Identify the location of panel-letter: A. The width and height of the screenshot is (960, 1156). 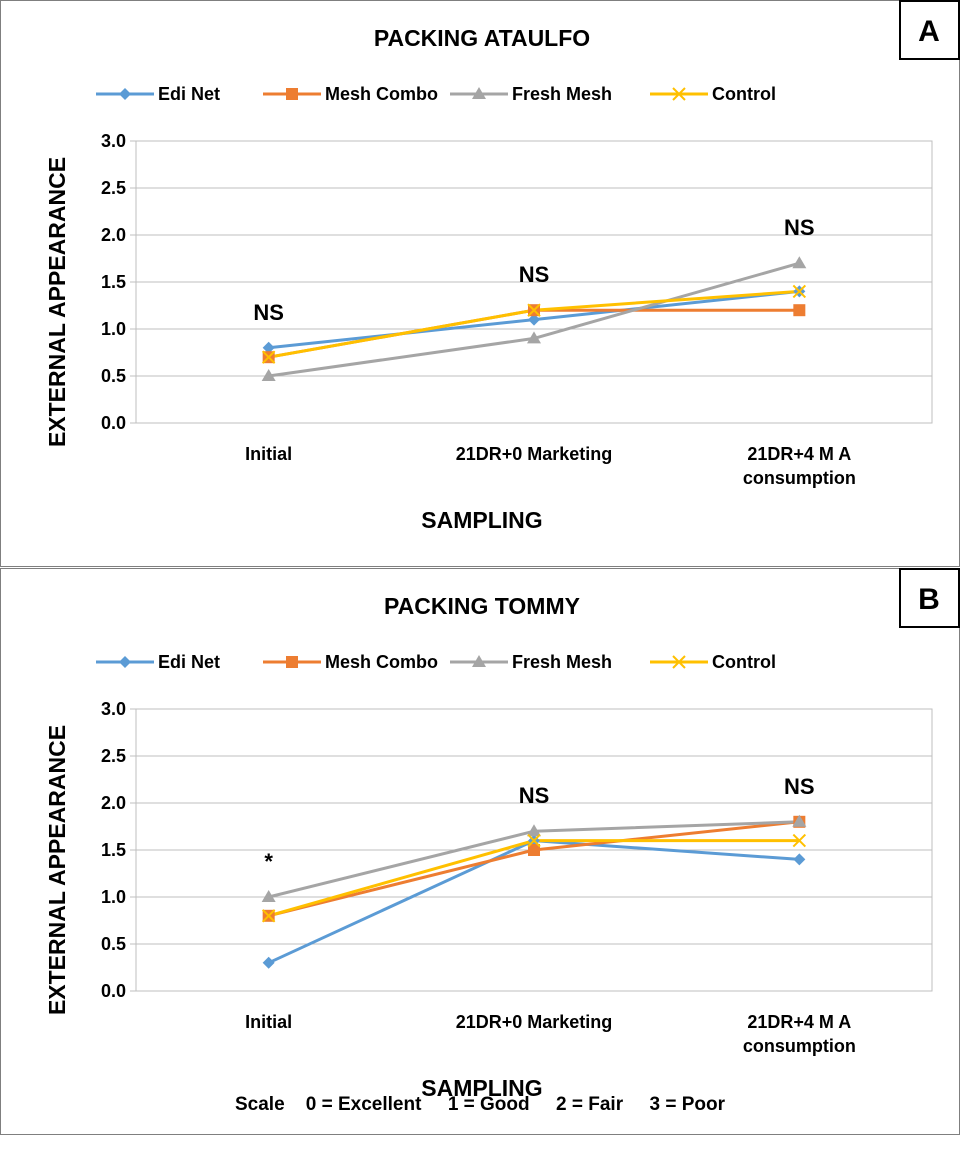
(929, 31).